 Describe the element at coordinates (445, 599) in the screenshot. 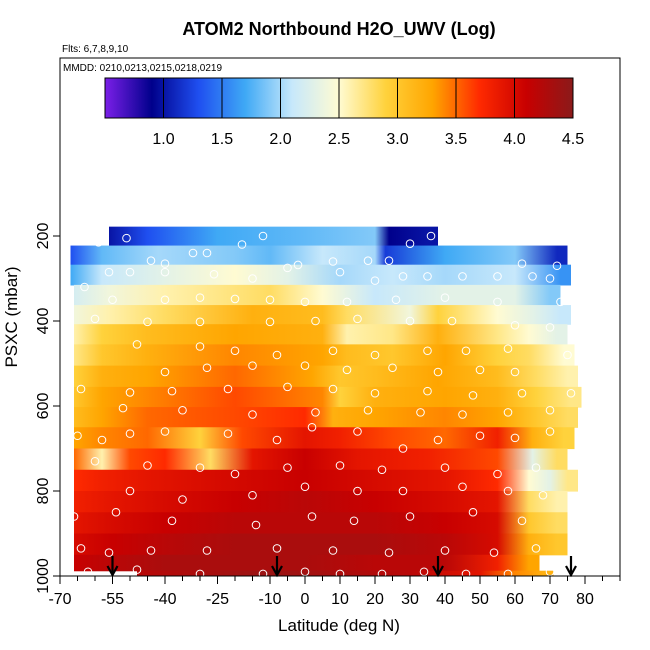

I see `x-tick-label: 40` at that location.